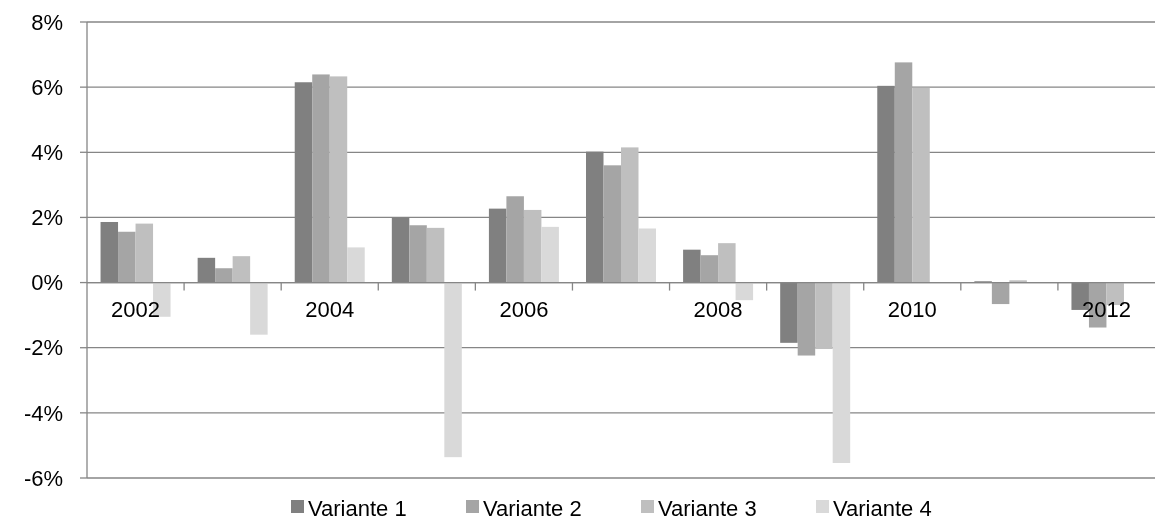 The width and height of the screenshot is (1156, 525). Describe the element at coordinates (43, 348) in the screenshot. I see `y-tick-label: -2%` at that location.